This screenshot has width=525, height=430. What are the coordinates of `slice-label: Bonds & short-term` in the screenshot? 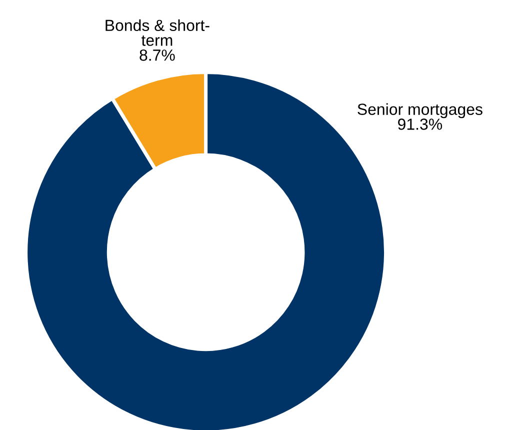 It's located at (158, 32).